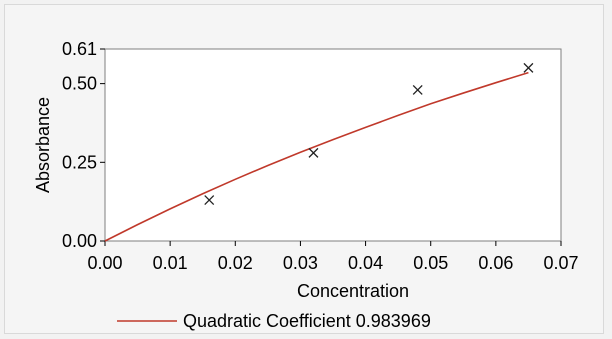  I want to click on x-tick-label: 0.02, so click(235, 263).